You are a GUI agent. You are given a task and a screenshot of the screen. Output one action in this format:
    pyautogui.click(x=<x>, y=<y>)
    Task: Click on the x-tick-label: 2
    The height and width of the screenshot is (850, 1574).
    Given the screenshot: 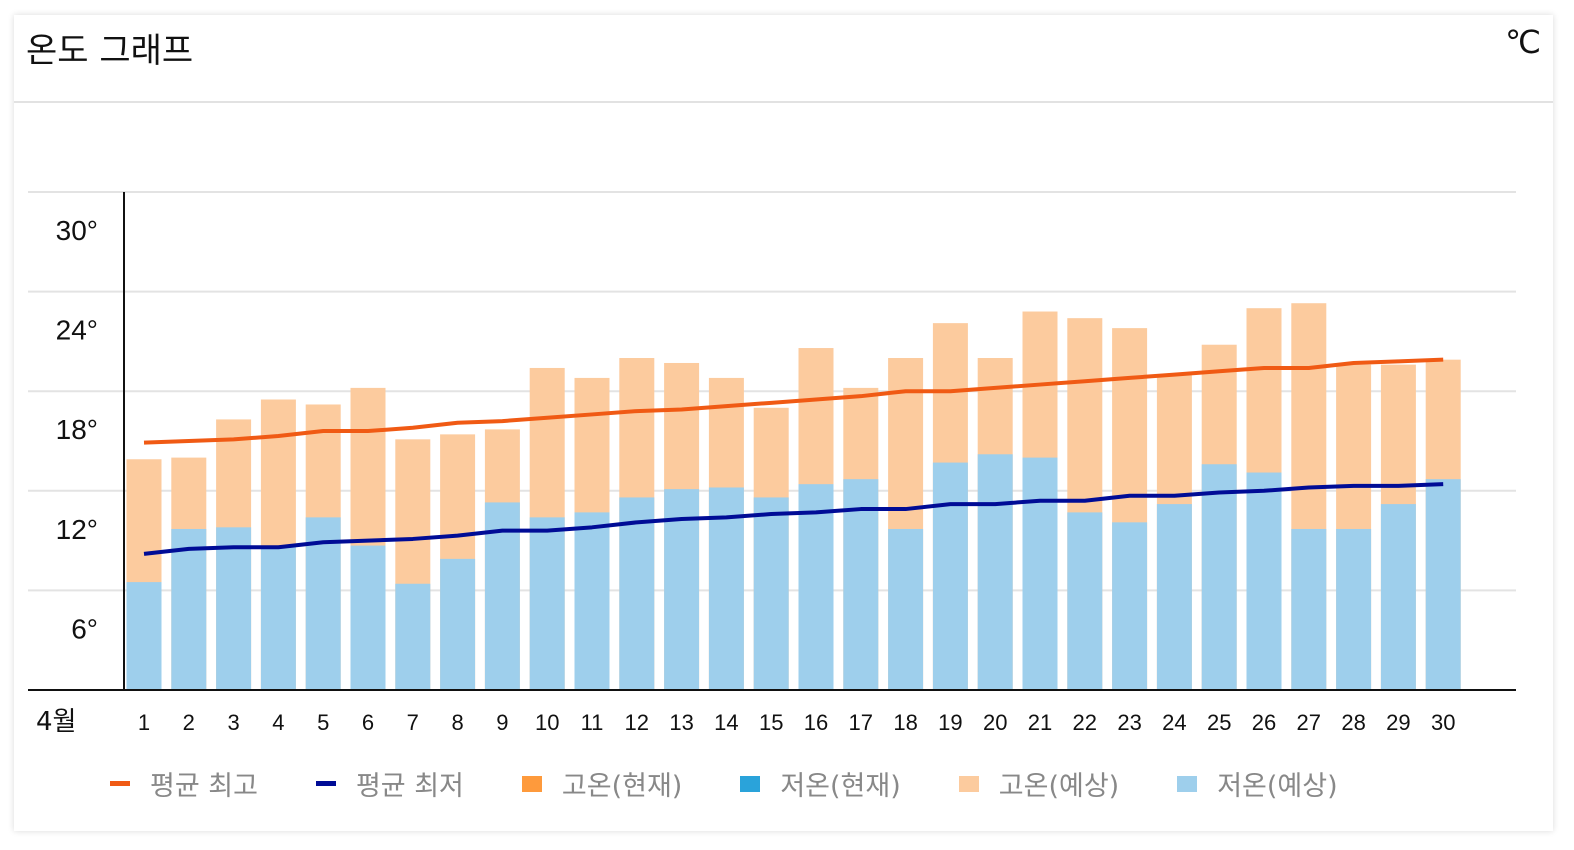 What is the action you would take?
    pyautogui.click(x=189, y=722)
    